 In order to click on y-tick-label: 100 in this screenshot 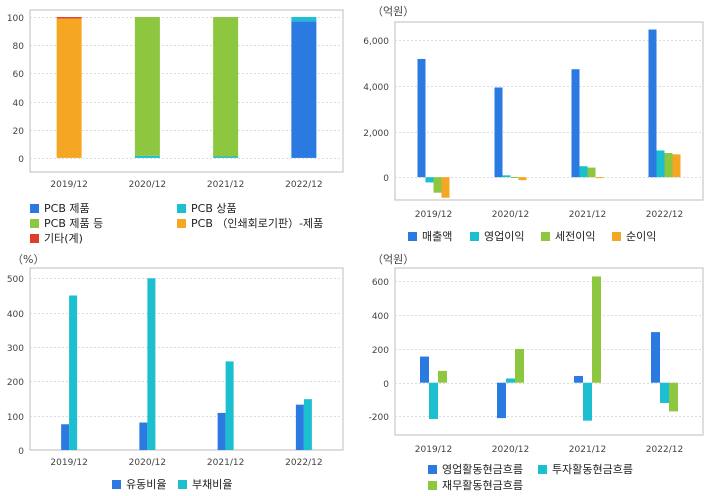, I will do `click(15, 19)`.